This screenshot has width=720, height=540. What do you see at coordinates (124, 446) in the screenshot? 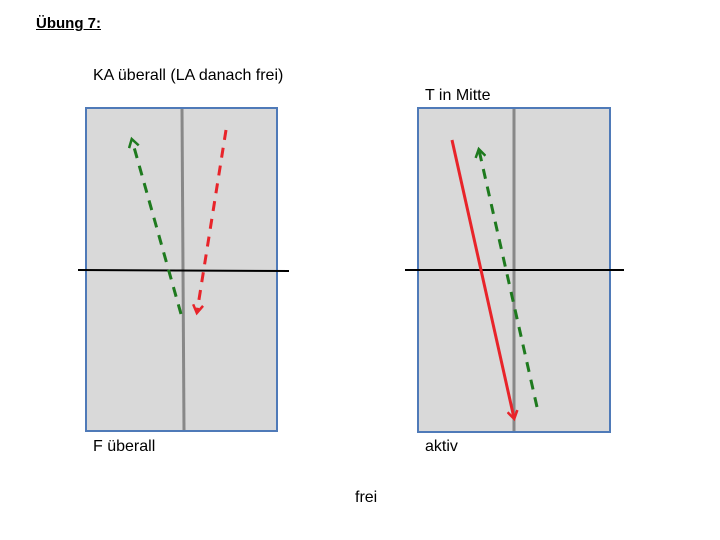
I see `left-panel-bottom-label: F überall` at bounding box center [124, 446].